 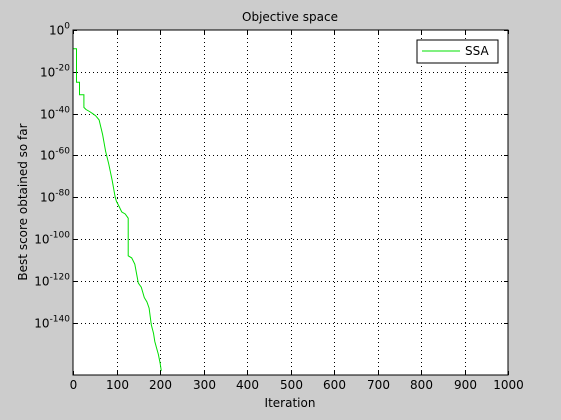 I want to click on y-tick-label: 10-80, so click(x=55, y=197).